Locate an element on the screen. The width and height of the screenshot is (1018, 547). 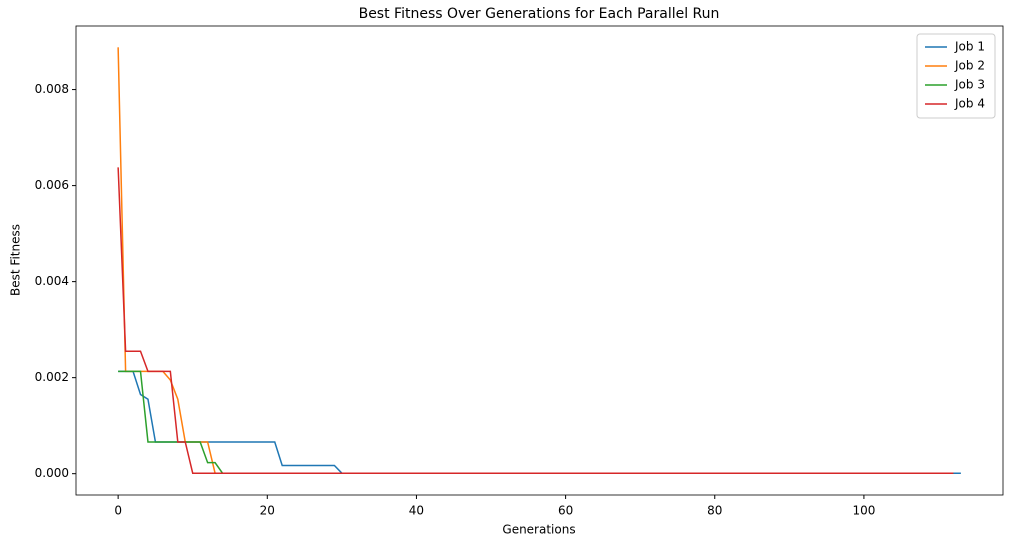
x-tick-label: 0 is located at coordinates (118, 511).